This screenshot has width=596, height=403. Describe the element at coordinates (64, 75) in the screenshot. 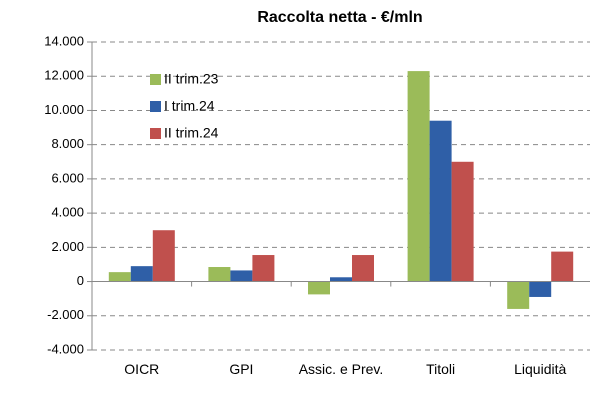

I see `y-tick-label: 12.000` at that location.